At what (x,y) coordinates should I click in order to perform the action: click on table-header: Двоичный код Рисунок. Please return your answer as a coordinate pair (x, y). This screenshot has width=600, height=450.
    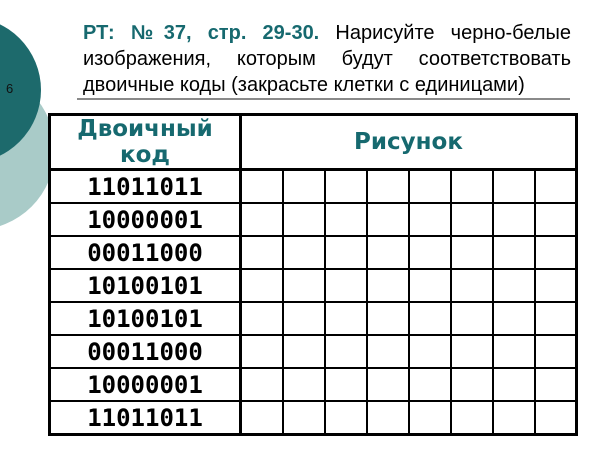
    Looking at the image, I should click on (313, 142).